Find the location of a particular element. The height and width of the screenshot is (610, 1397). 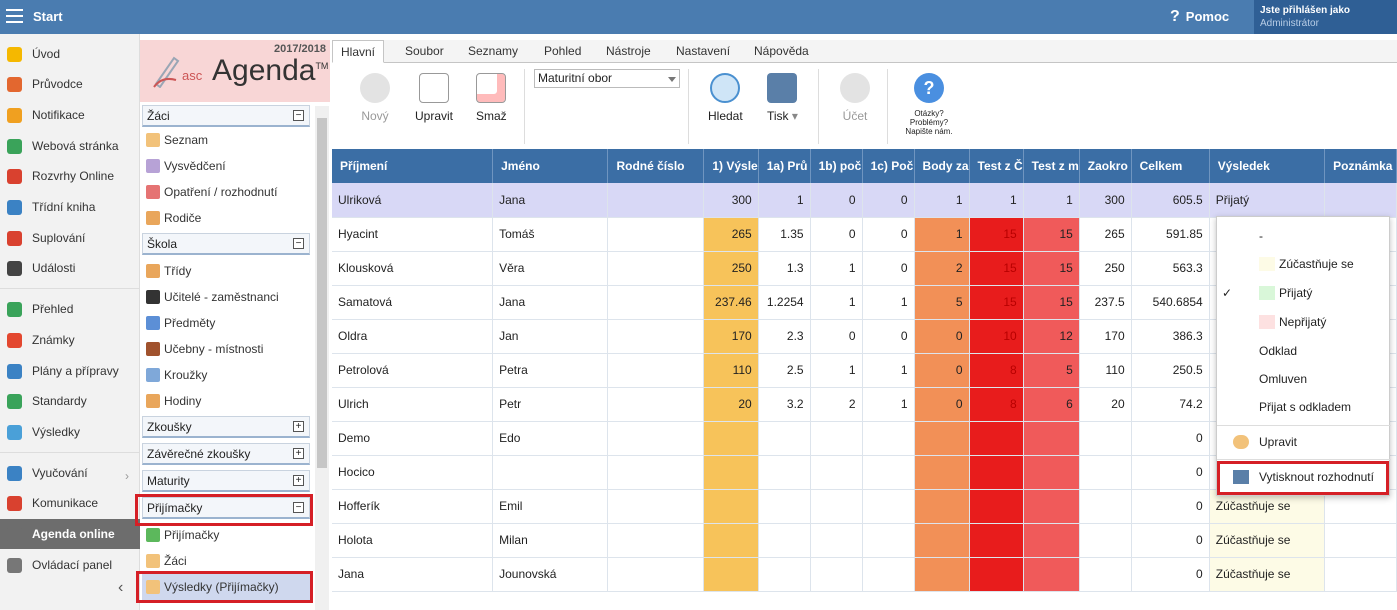

nav-item-4: Rozvrhy Online is located at coordinates (70, 176).